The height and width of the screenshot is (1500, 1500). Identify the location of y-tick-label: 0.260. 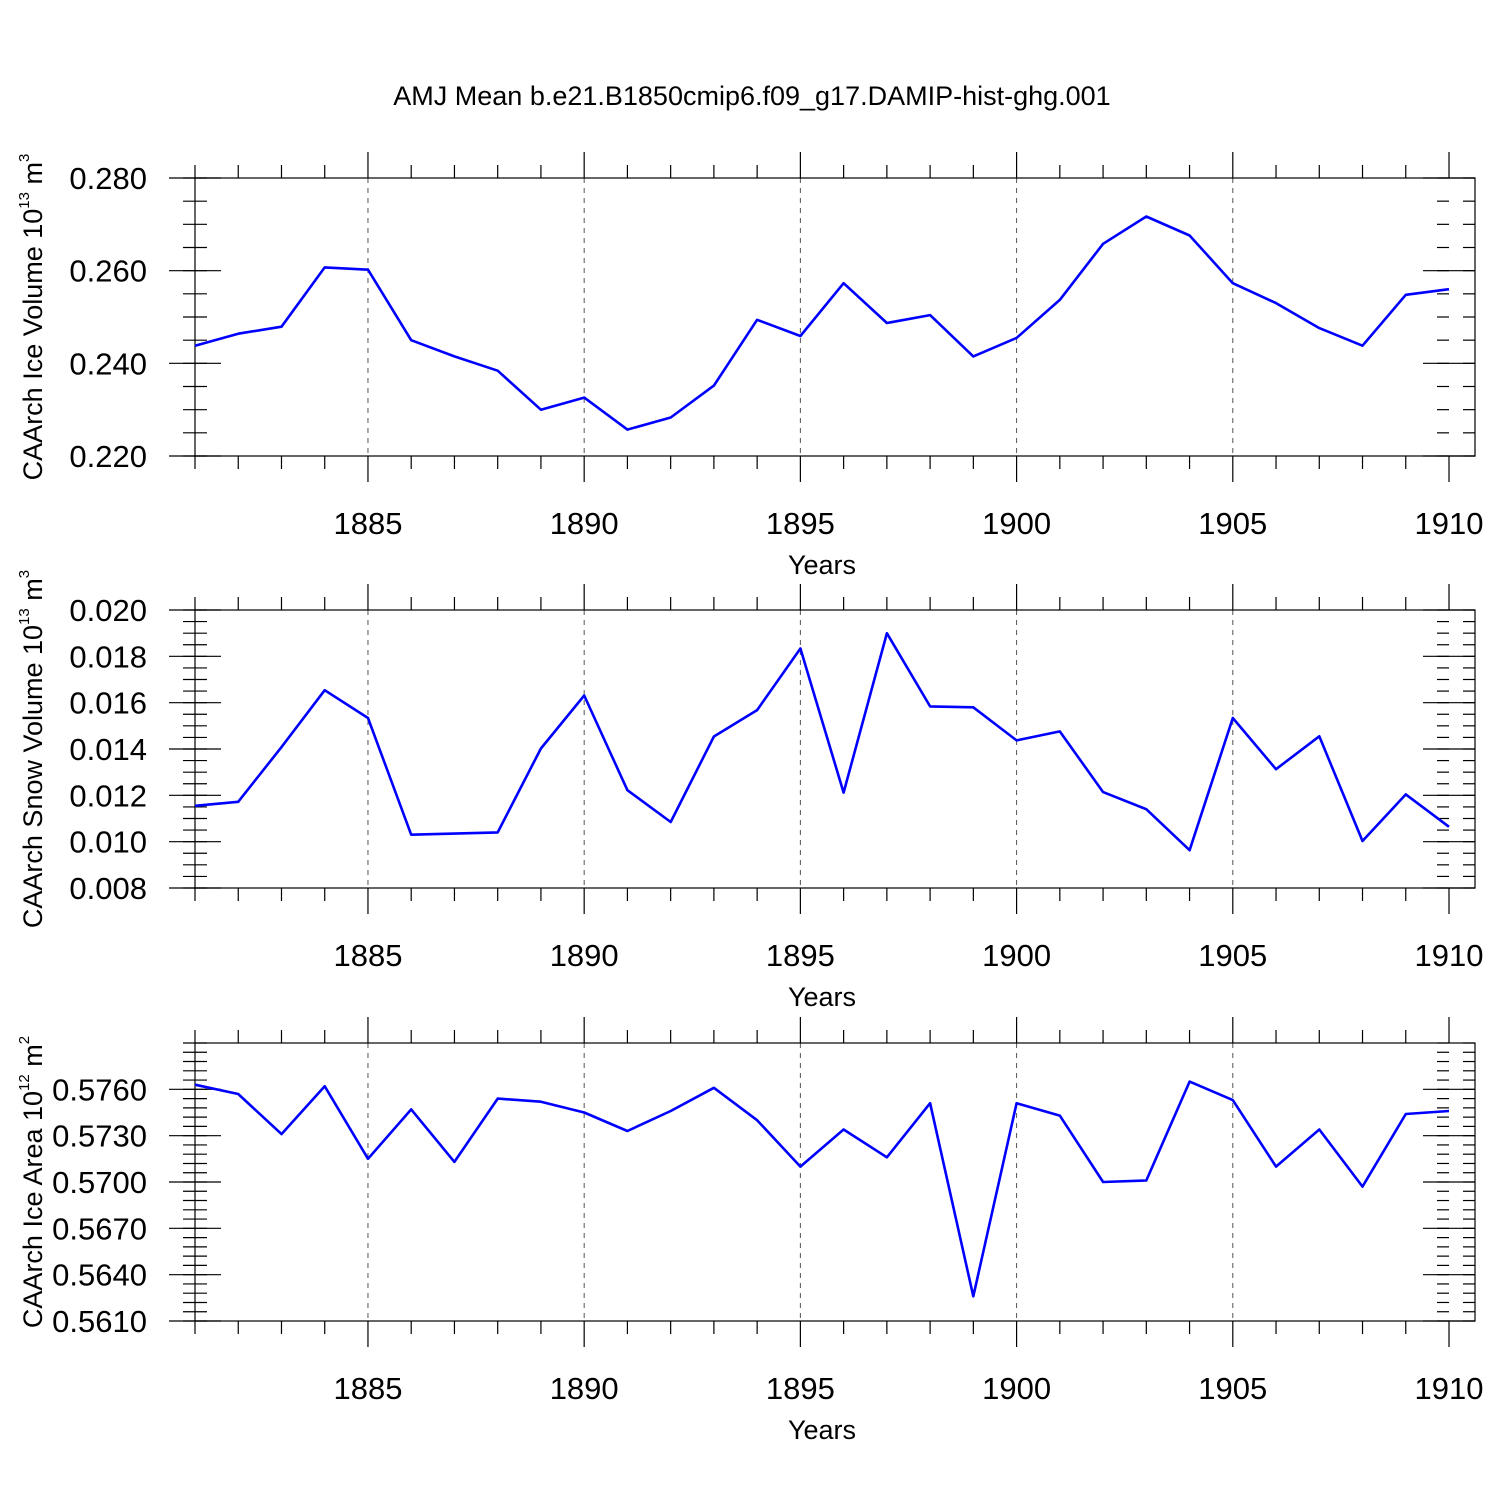
(108, 271).